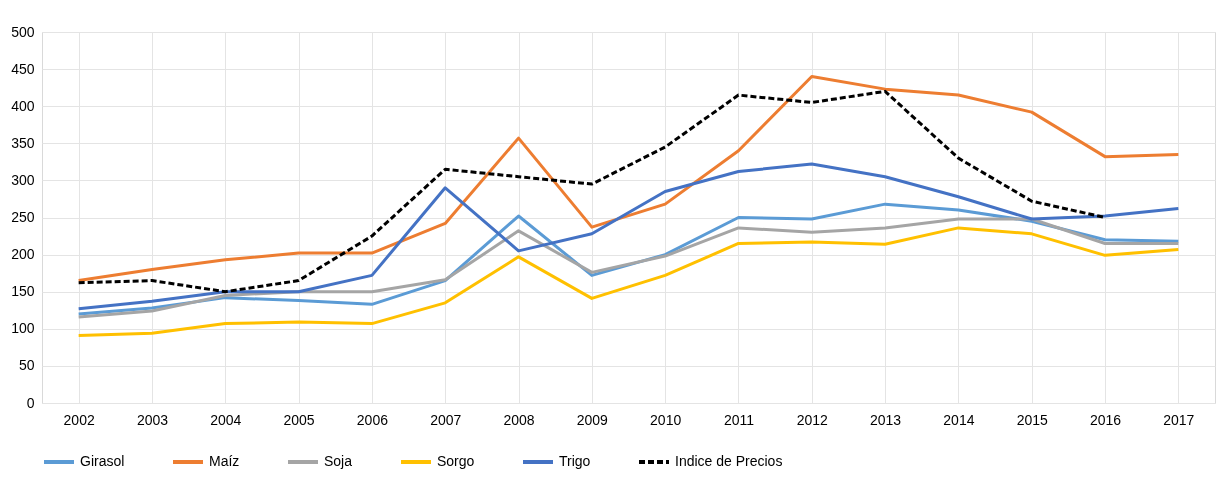 The image size is (1230, 478). What do you see at coordinates (23, 328) in the screenshot?
I see `y-tick-label: 100` at bounding box center [23, 328].